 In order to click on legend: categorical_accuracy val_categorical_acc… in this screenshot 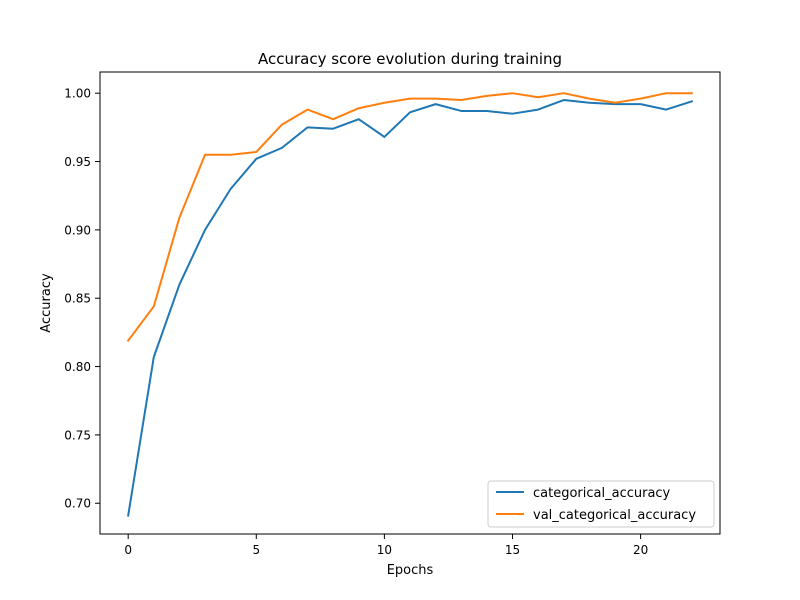, I will do `click(601, 504)`.